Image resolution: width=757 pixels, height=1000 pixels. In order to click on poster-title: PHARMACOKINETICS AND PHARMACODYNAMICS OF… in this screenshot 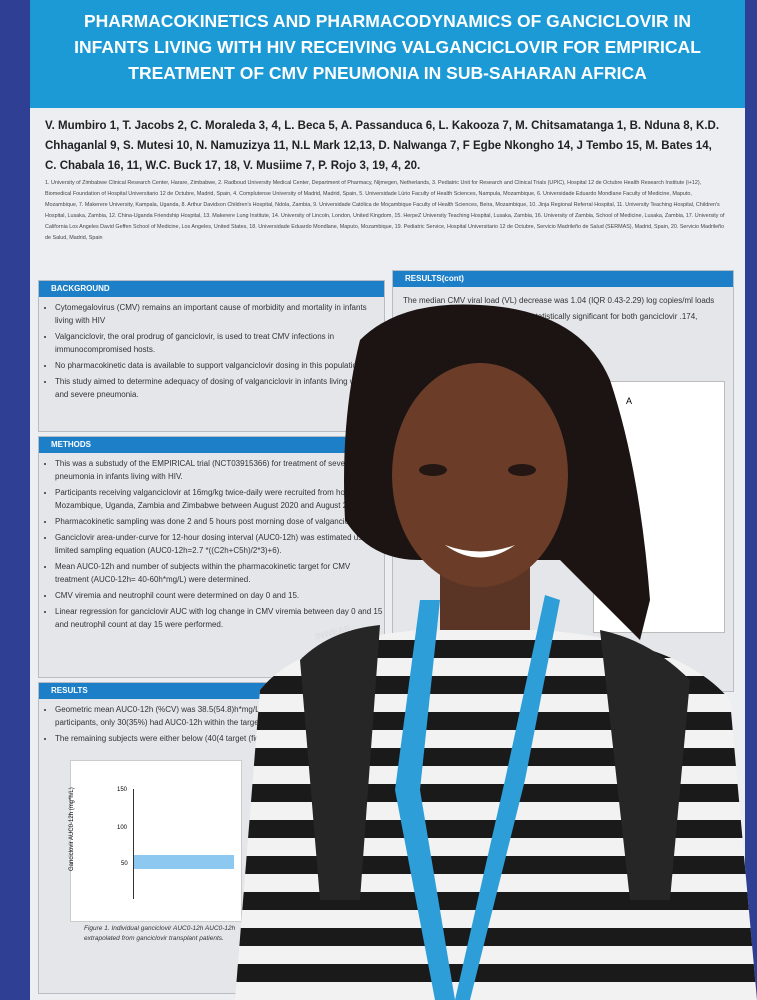, I will do `click(387, 54)`.